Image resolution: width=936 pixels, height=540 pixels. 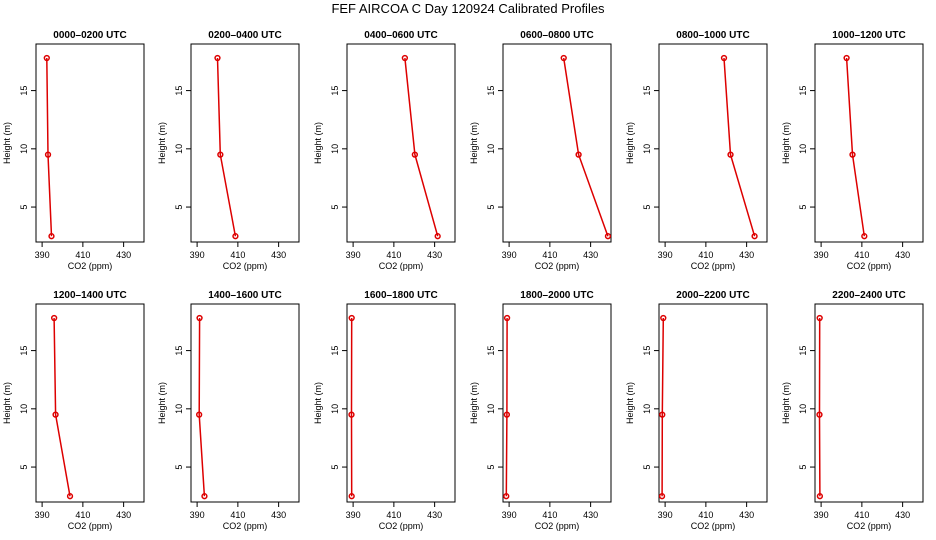 What do you see at coordinates (89, 295) in the screenshot?
I see `panel-title: 1200–1400 UTC` at bounding box center [89, 295].